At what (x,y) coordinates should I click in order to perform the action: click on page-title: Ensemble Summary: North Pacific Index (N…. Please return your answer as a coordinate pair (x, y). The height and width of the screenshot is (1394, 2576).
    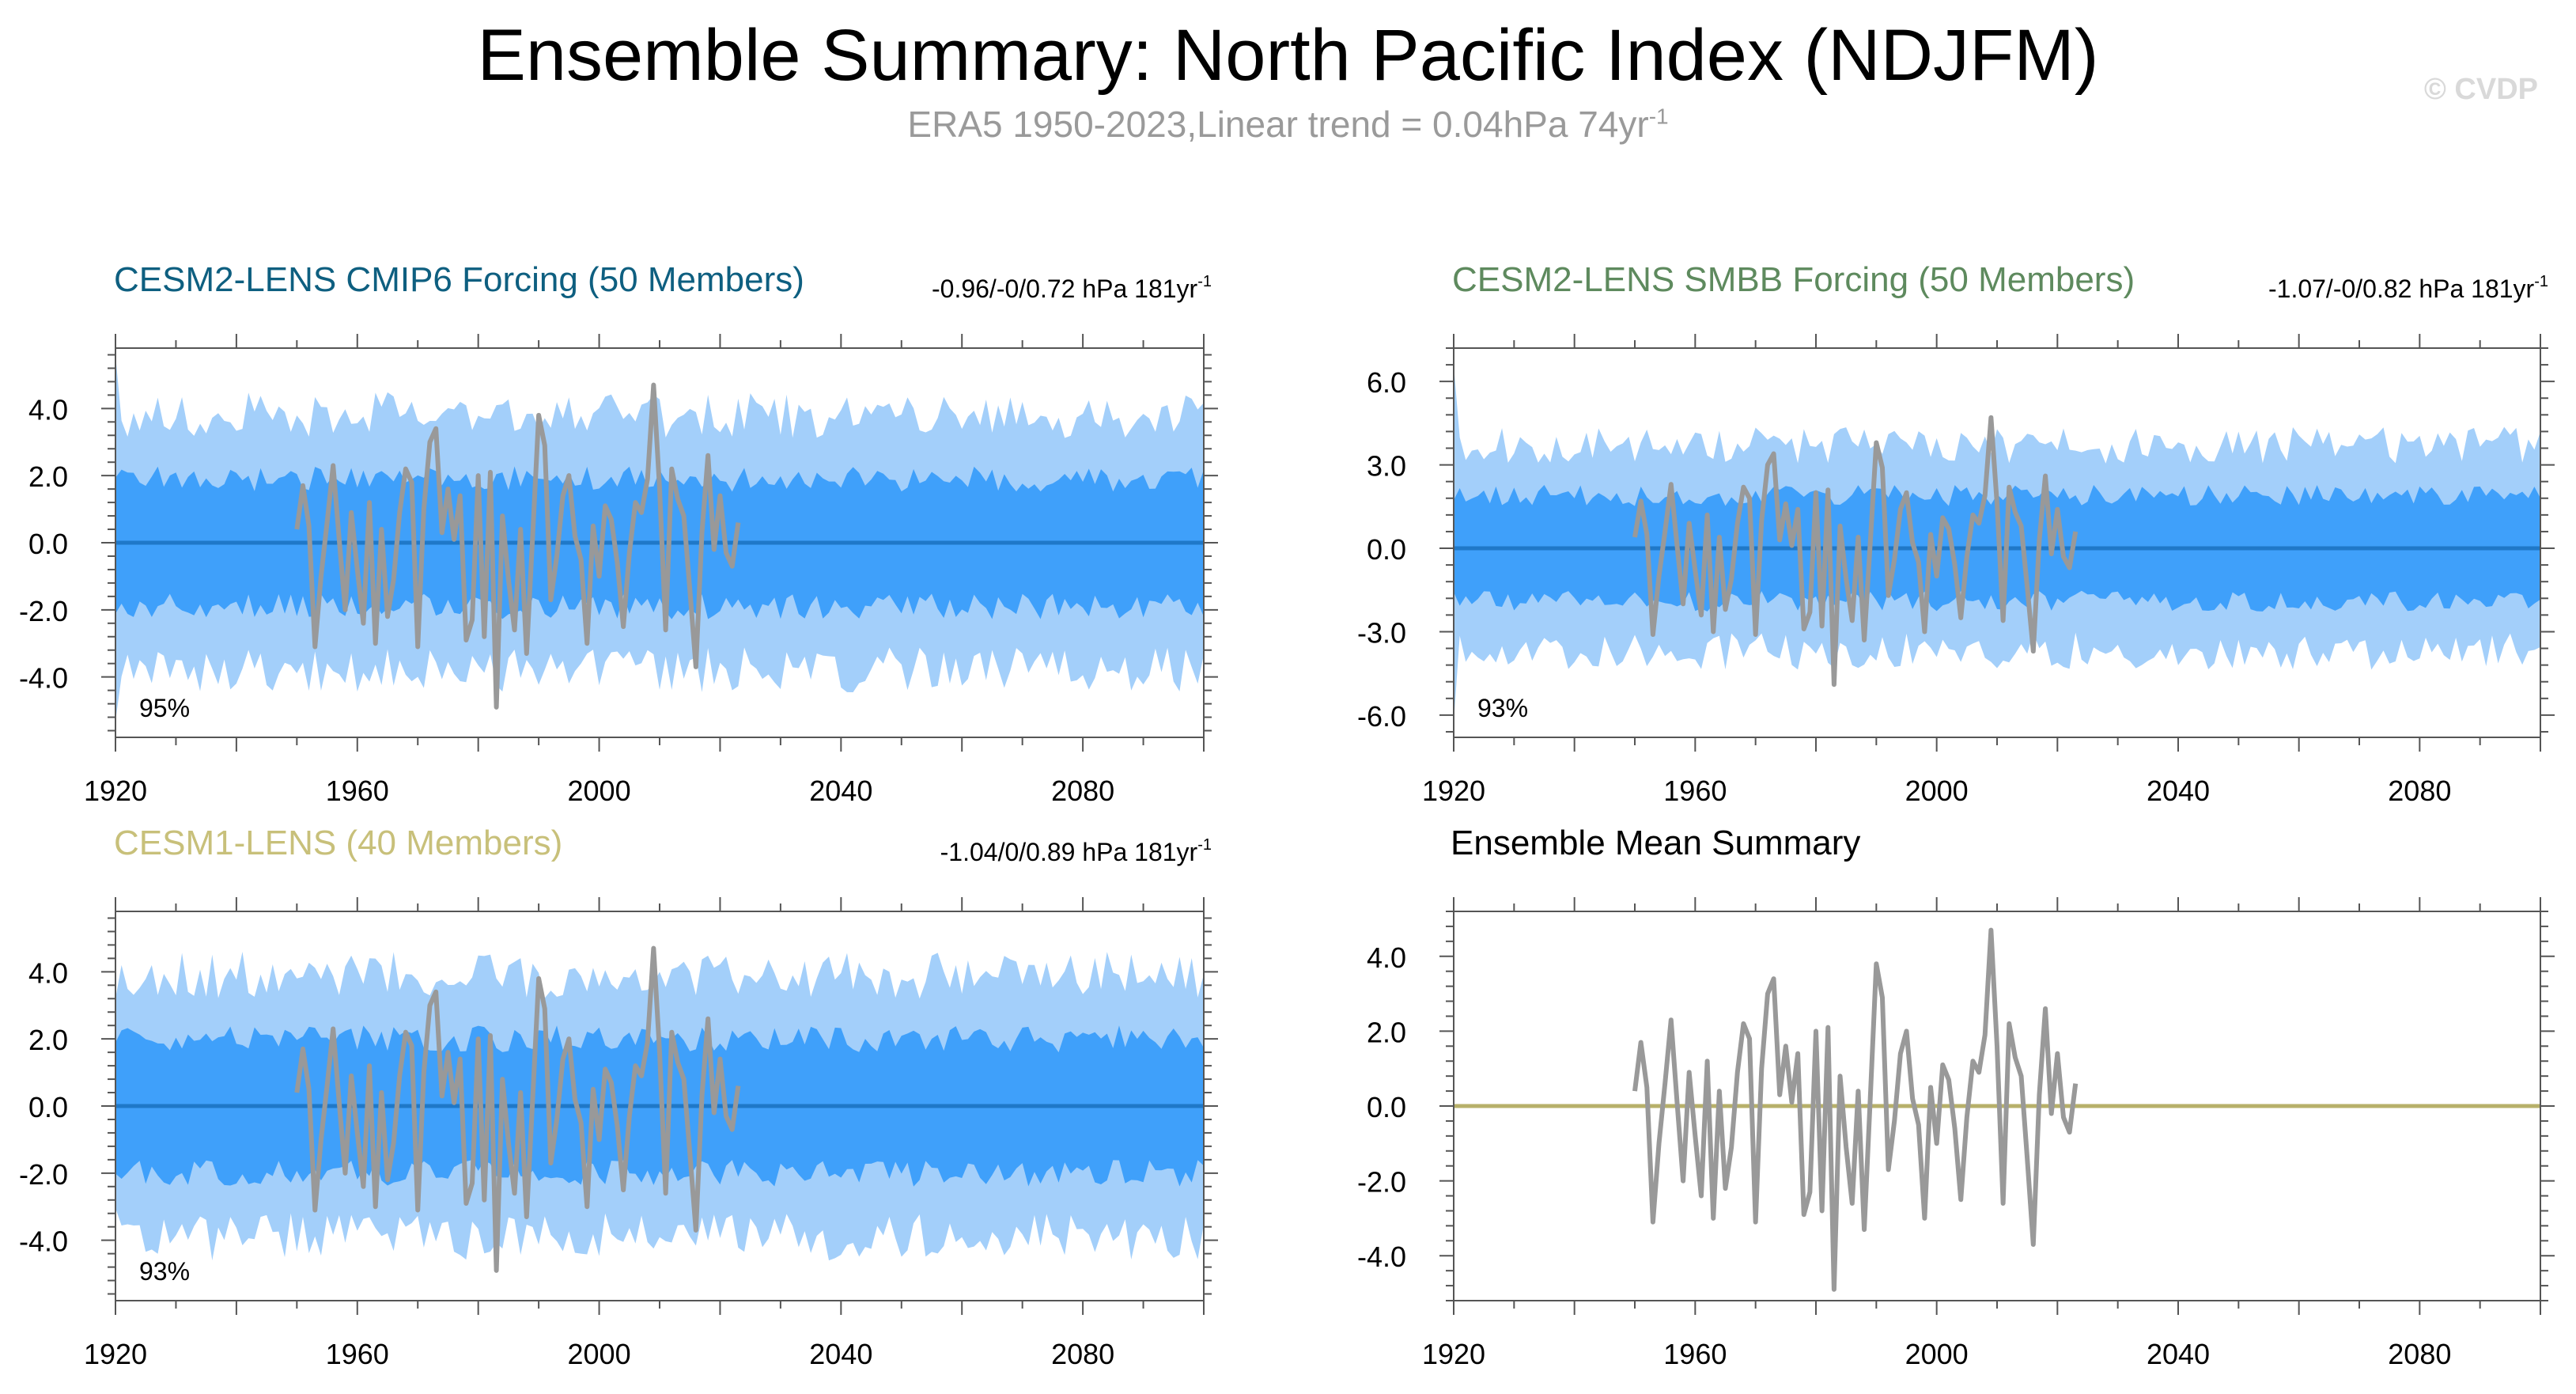
    Looking at the image, I should click on (1288, 55).